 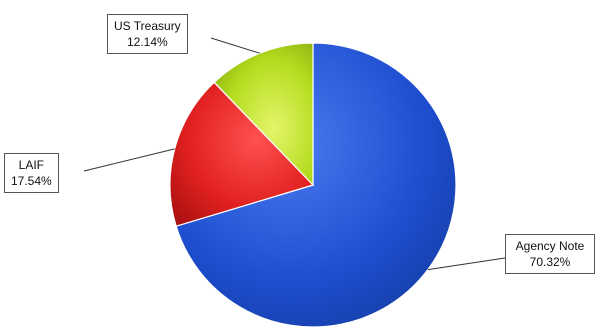 I want to click on slice-laif, so click(x=242, y=154).